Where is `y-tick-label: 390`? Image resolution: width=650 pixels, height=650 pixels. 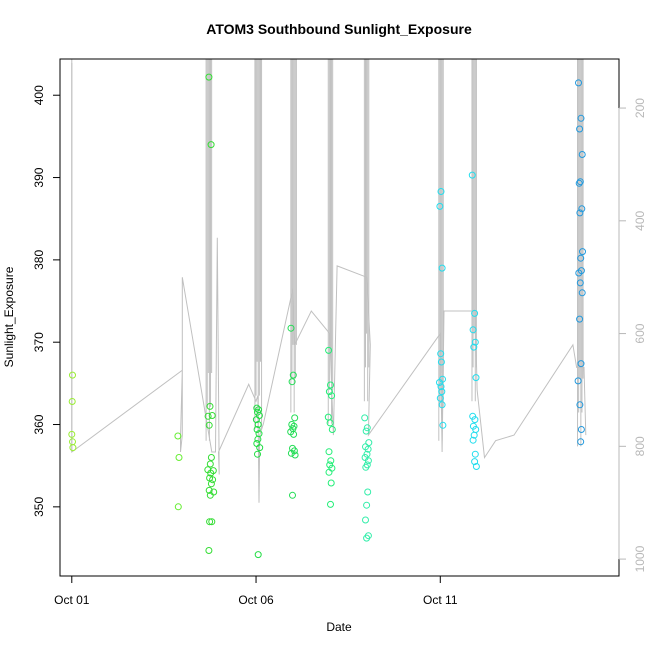
y-tick-label: 390 is located at coordinates (39, 177).